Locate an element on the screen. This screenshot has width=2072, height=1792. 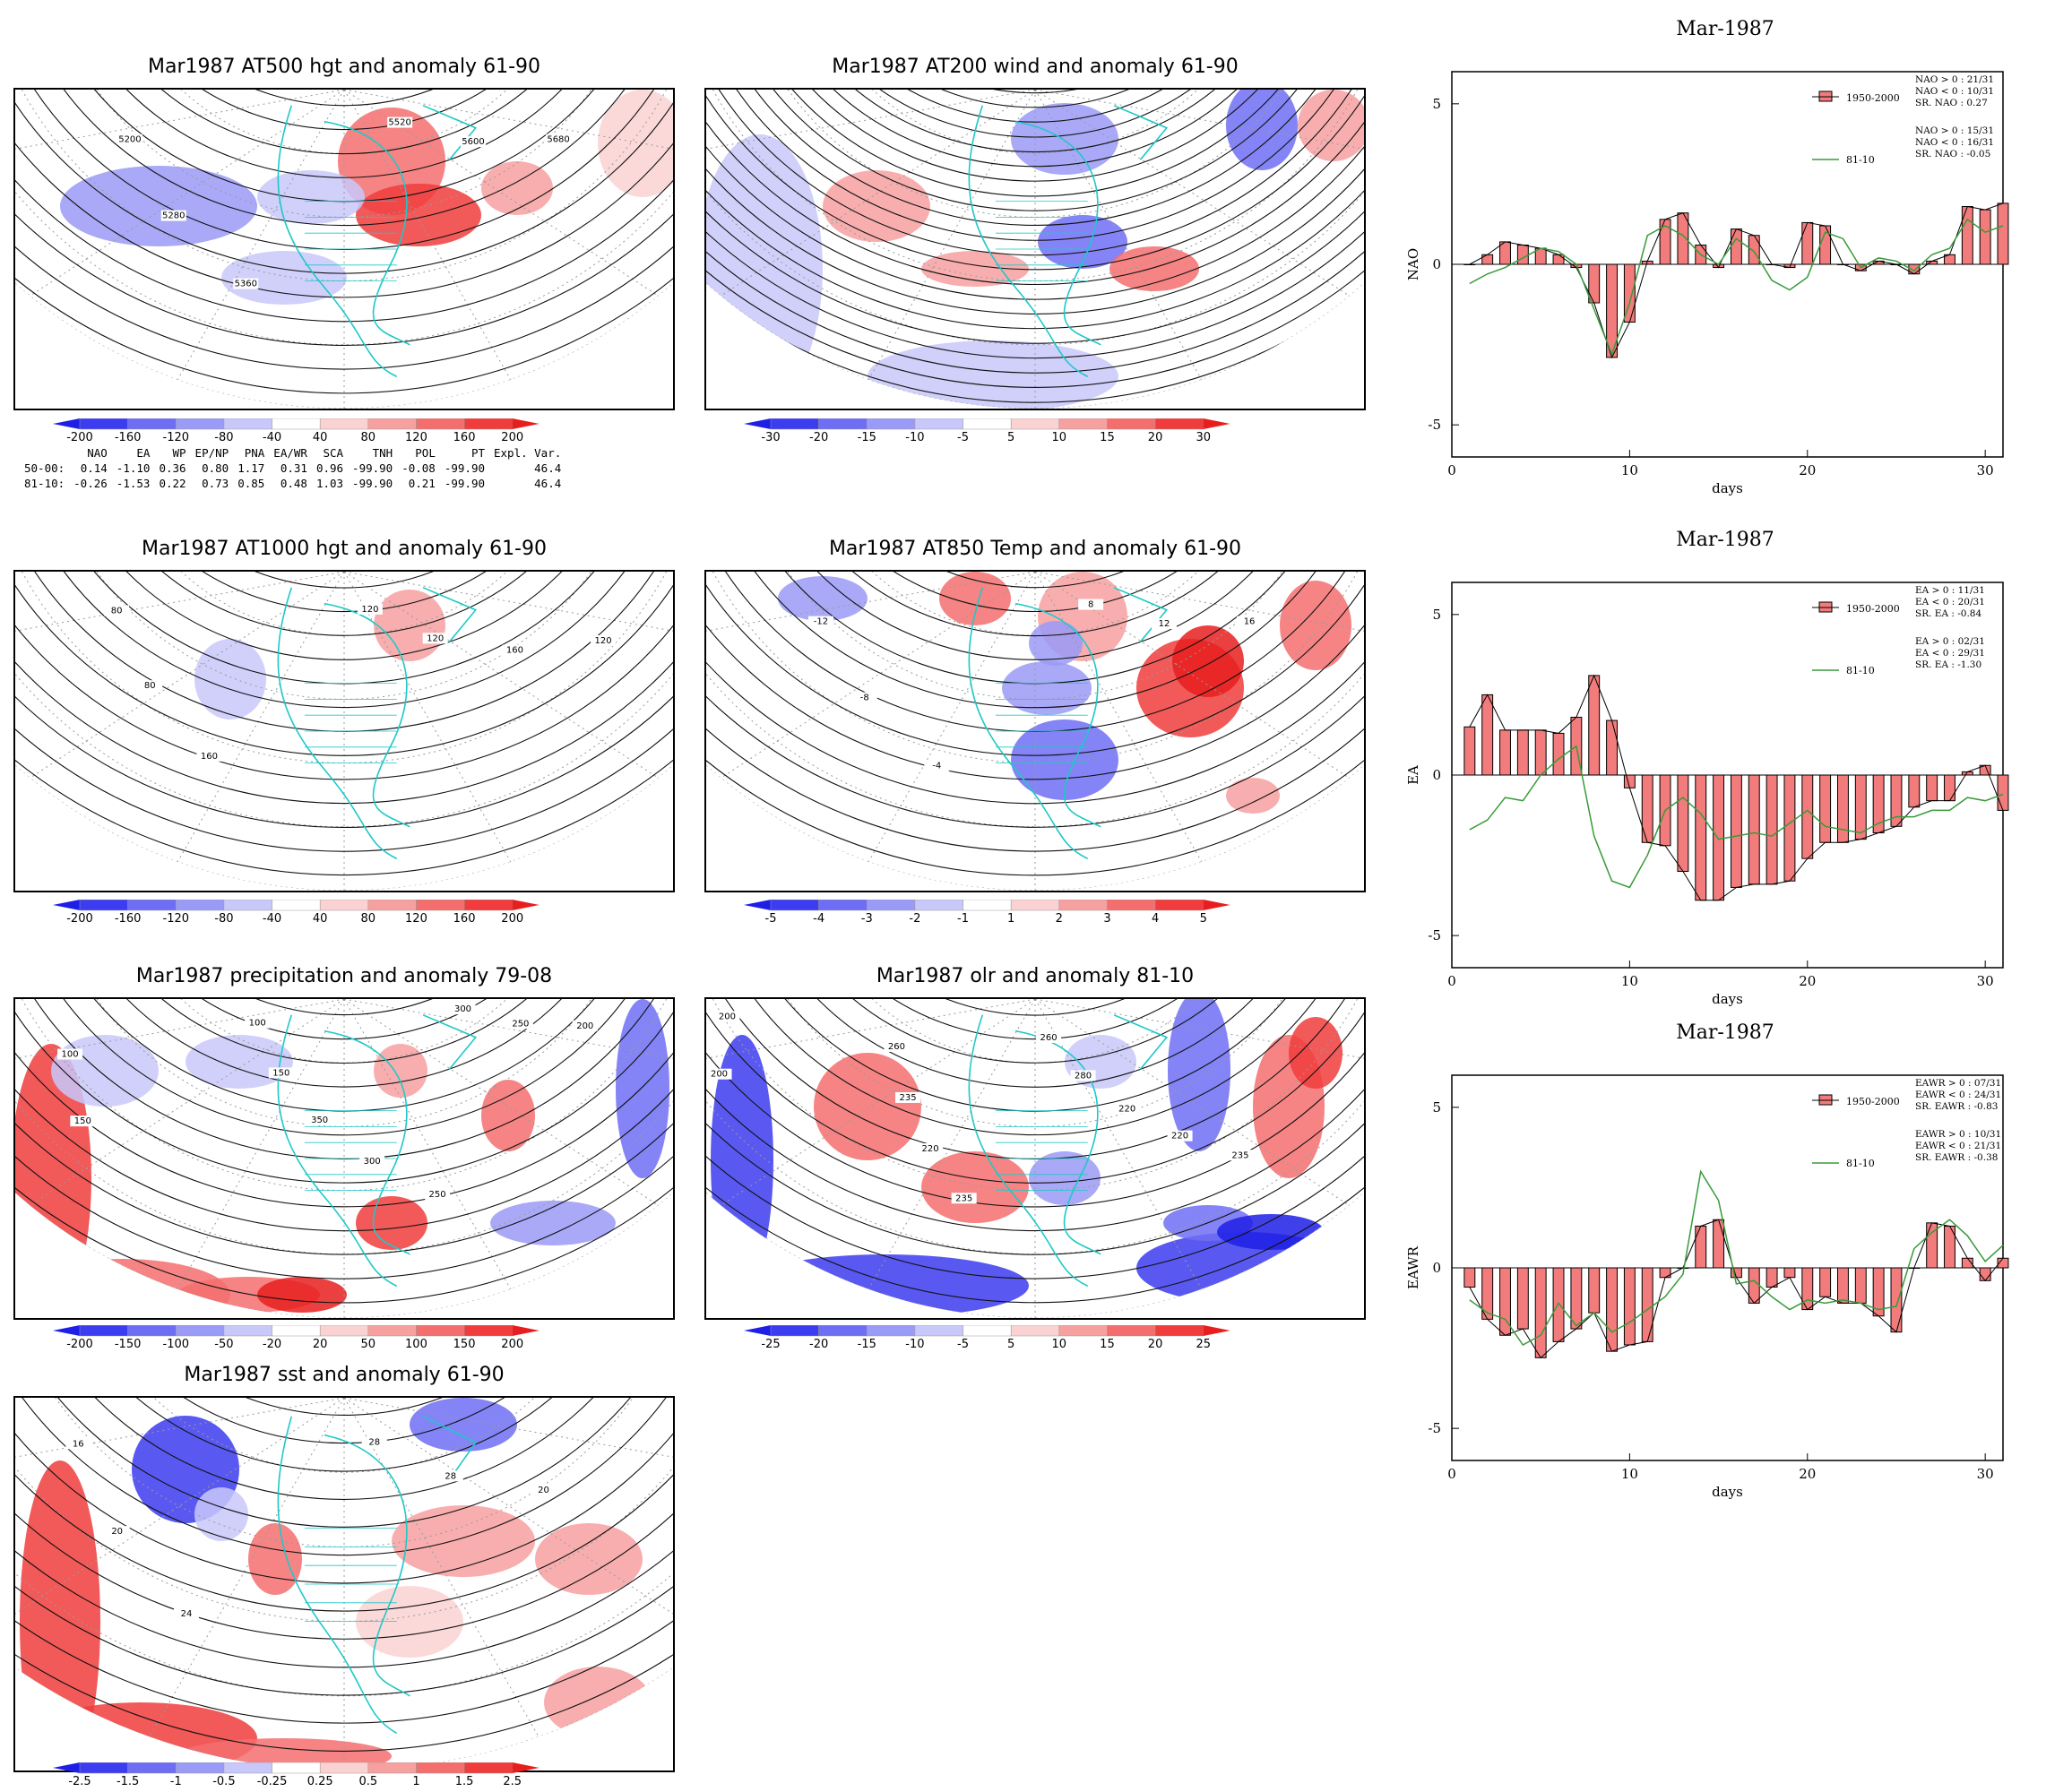
map-plot-t850: -12 -8 -4 8 12 16 is located at coordinates (1035, 731).